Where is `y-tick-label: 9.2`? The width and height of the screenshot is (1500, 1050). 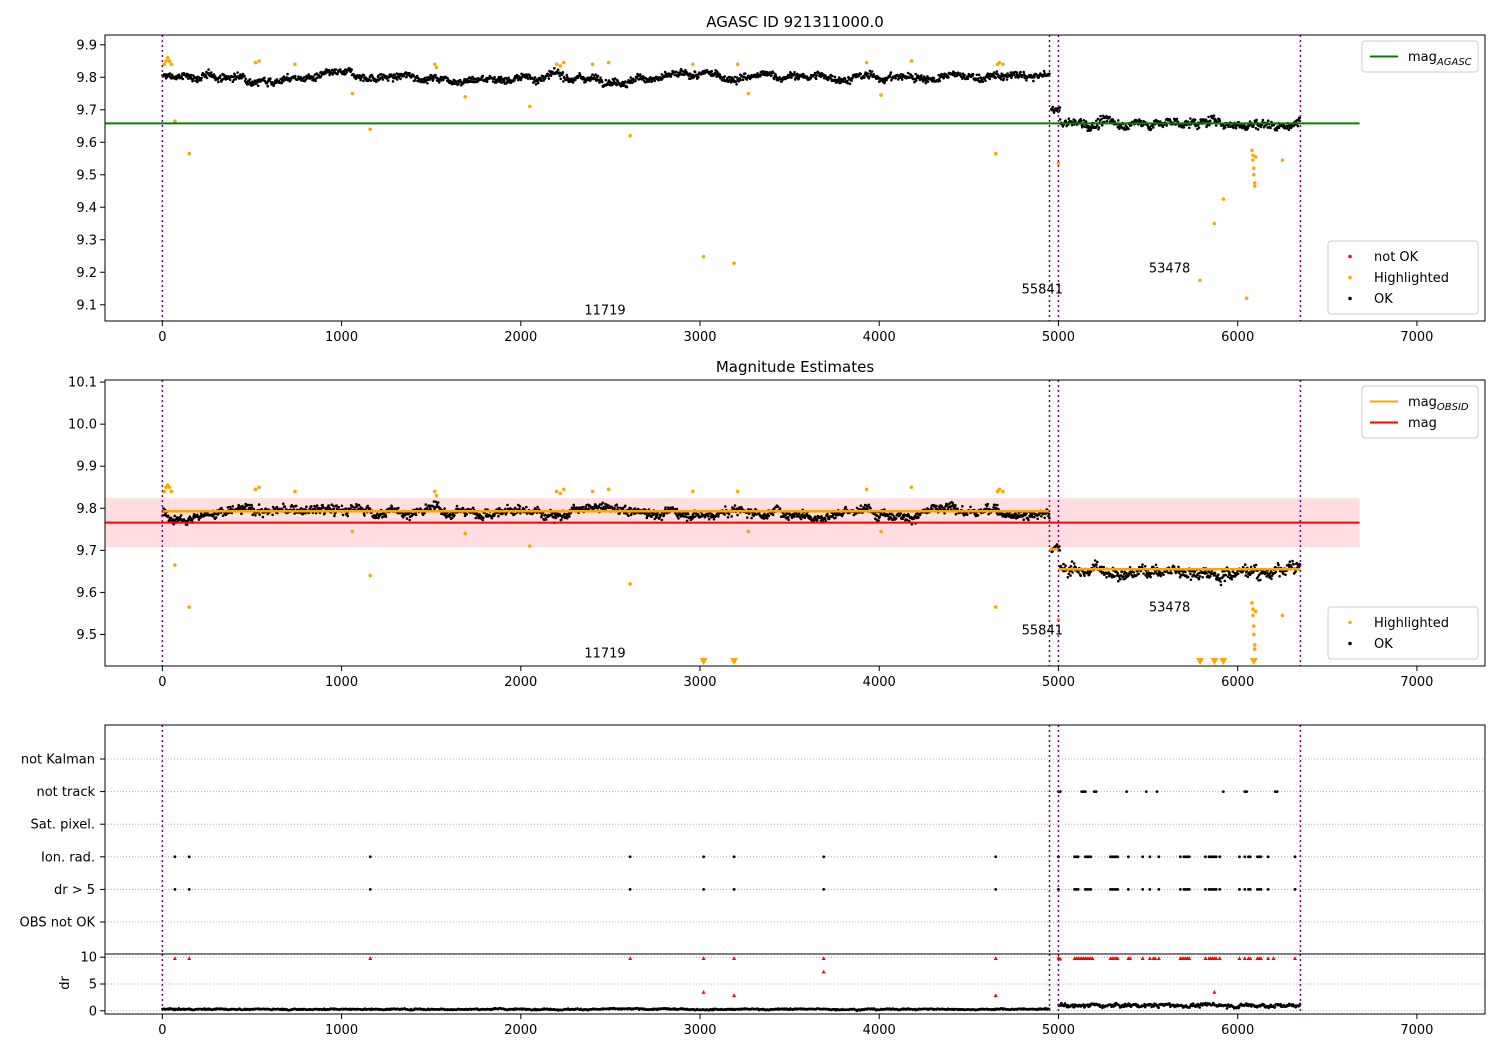 y-tick-label: 9.2 is located at coordinates (86, 273).